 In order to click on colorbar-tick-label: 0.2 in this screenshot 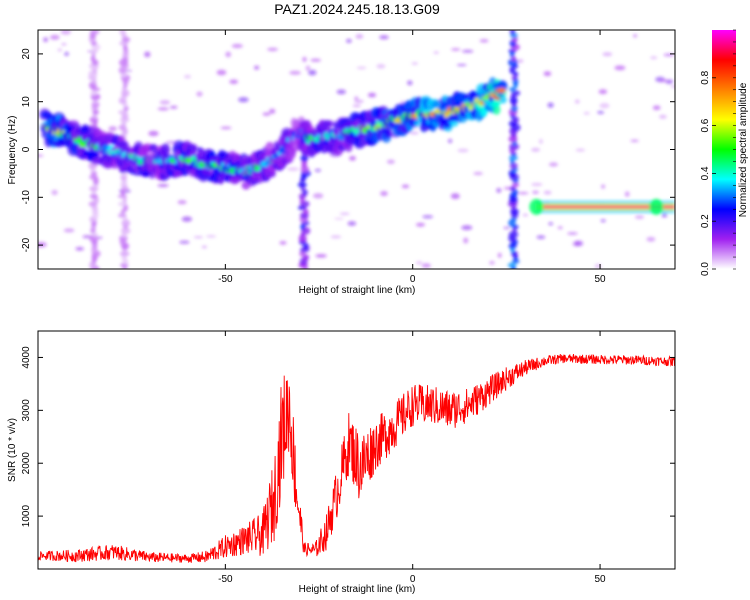, I will do `click(705, 221)`.